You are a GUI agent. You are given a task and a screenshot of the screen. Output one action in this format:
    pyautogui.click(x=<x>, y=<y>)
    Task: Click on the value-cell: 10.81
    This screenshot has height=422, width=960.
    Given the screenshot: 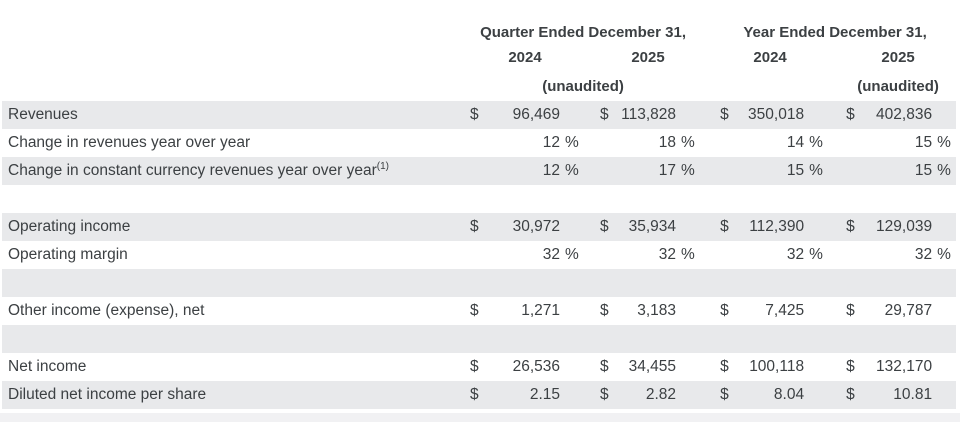 What is the action you would take?
    pyautogui.click(x=913, y=395)
    